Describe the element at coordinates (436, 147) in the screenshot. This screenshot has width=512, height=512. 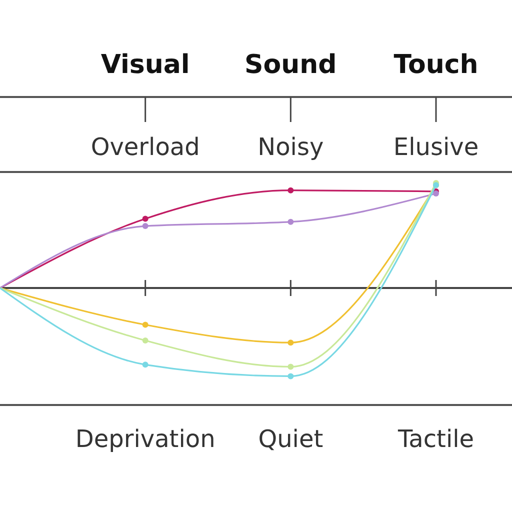
I see `text: Elusive` at that location.